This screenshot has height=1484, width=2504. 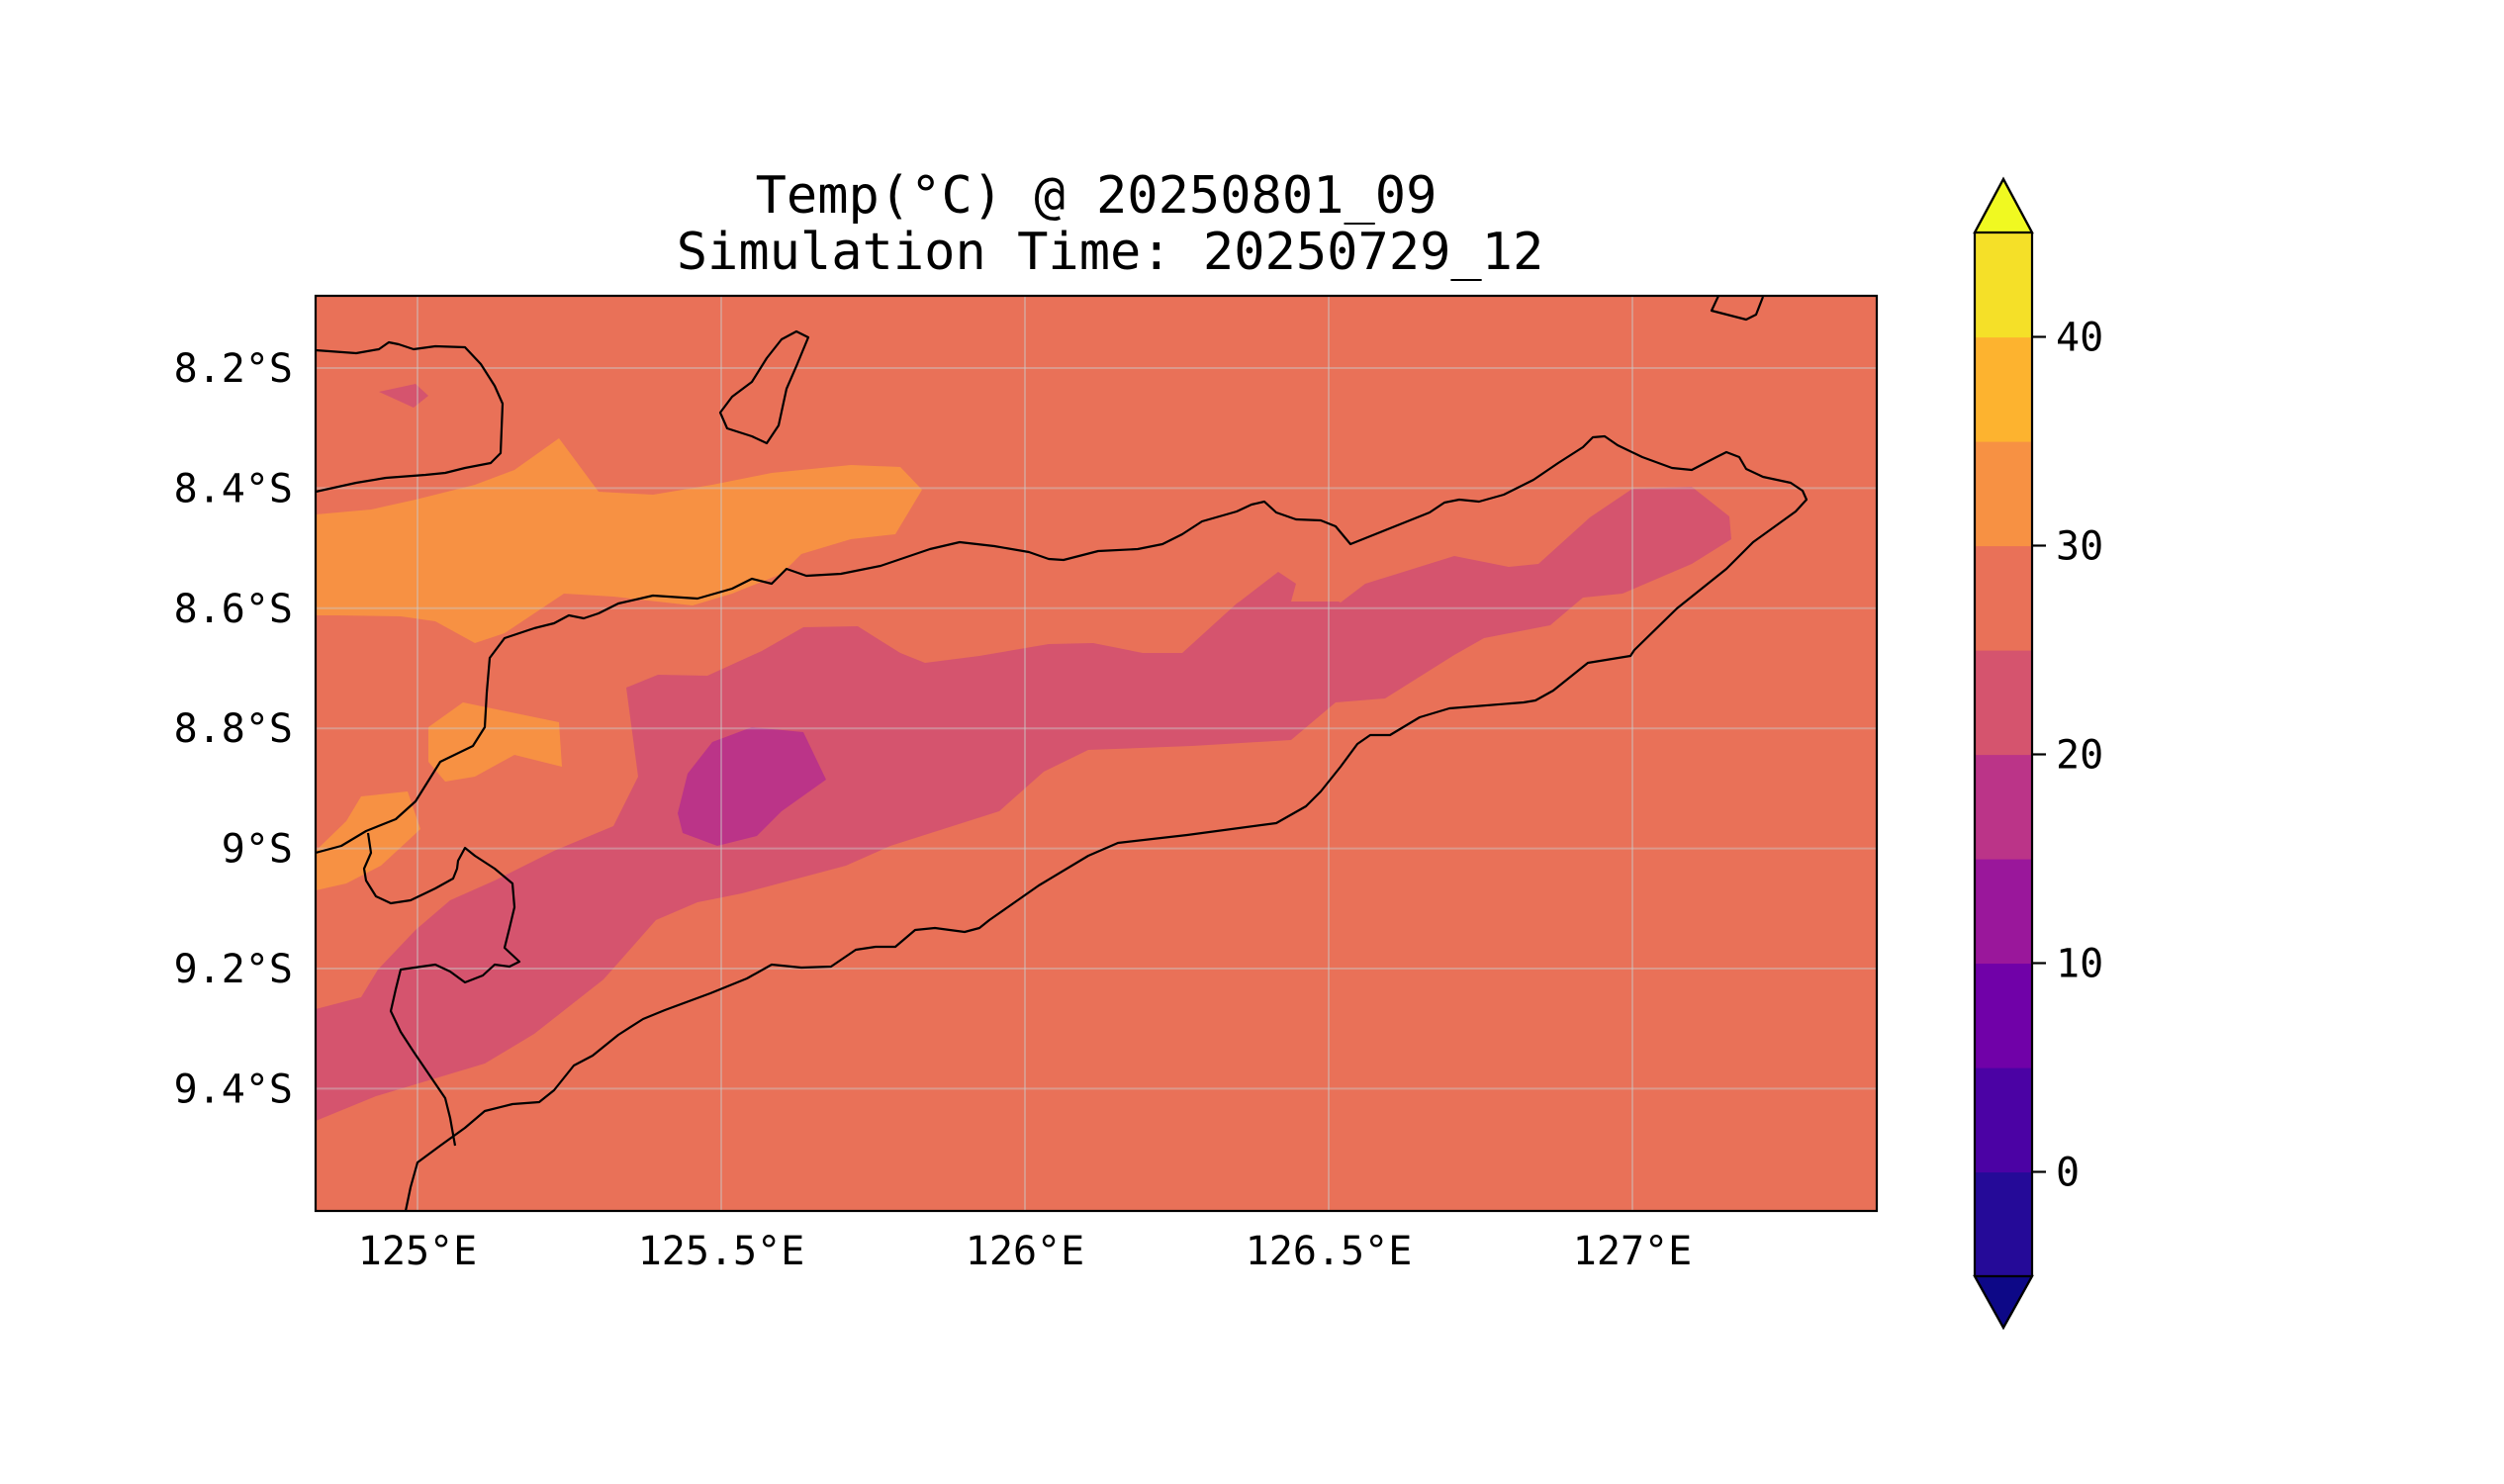 I want to click on colorbar-over-extension, so click(x=2003, y=205).